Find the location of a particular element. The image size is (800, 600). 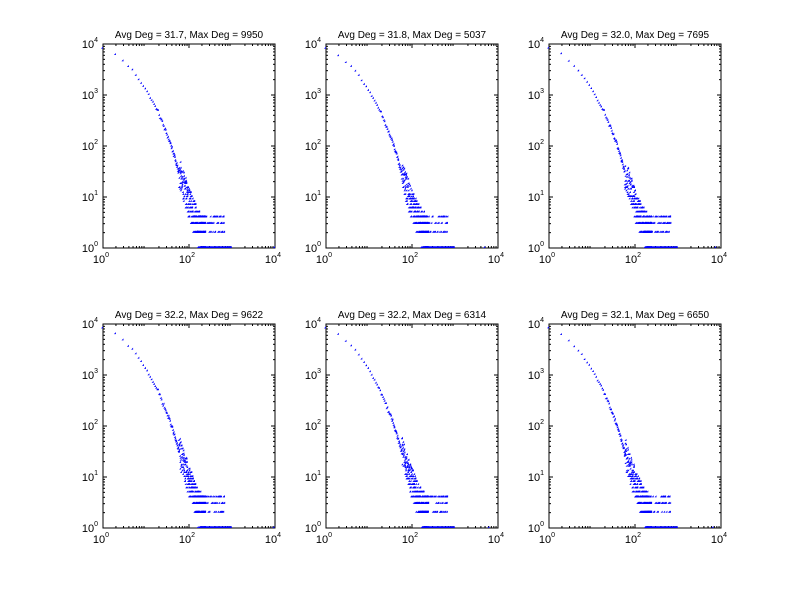

subplot-title: Avg Deg = 32.1, Max Deg = 6650 is located at coordinates (635, 315).